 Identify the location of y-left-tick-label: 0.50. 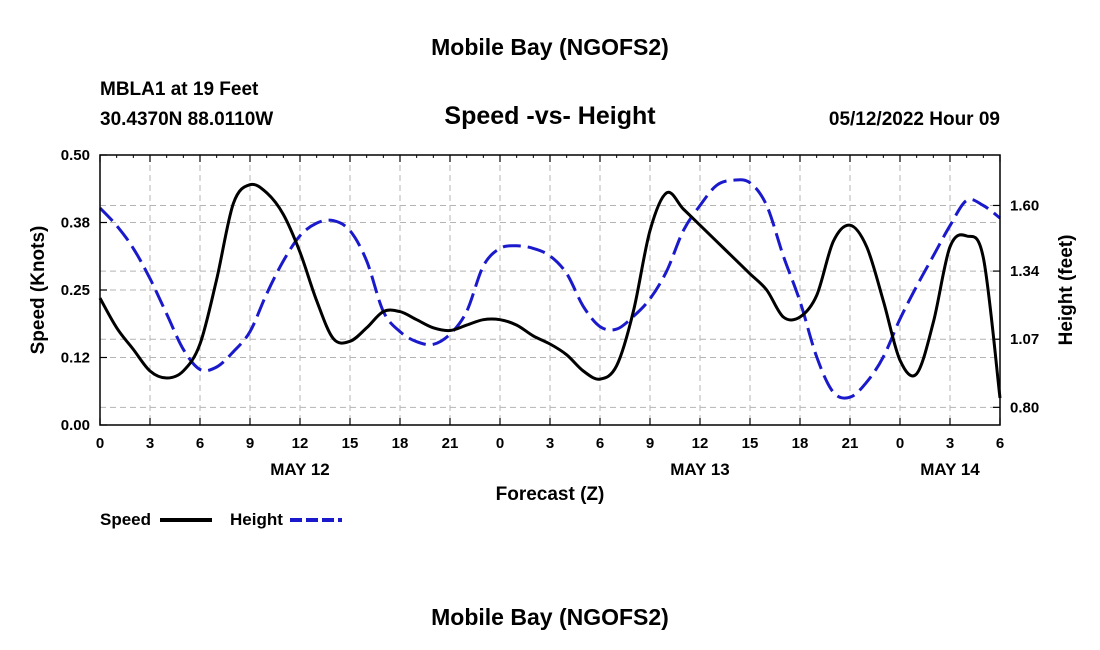
(75, 155).